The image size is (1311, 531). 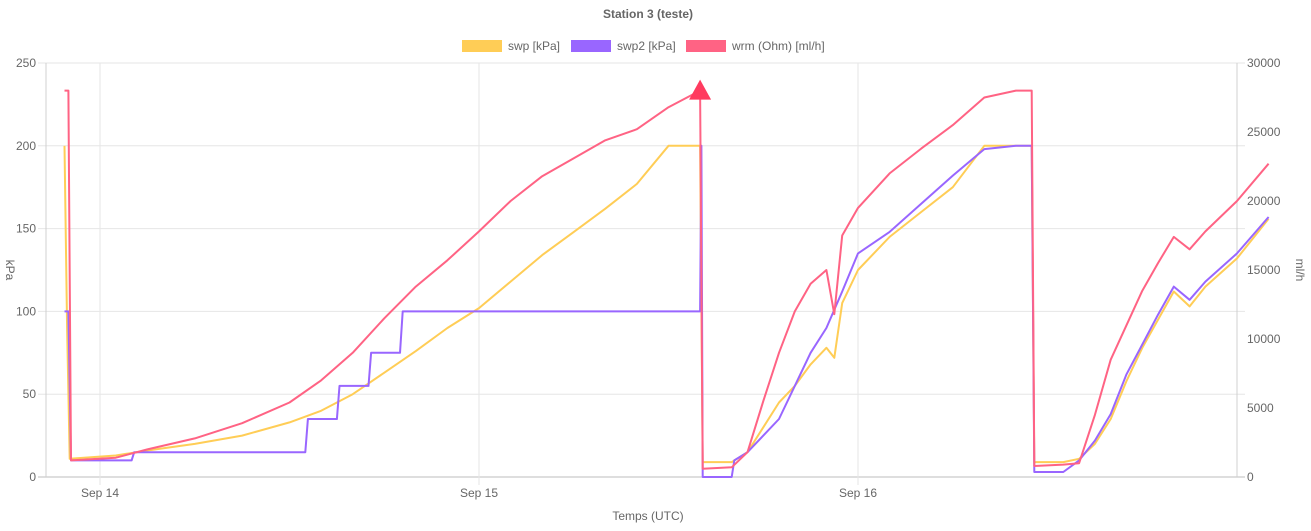 What do you see at coordinates (1260, 408) in the screenshot?
I see `y-right-tick-label: 5000` at bounding box center [1260, 408].